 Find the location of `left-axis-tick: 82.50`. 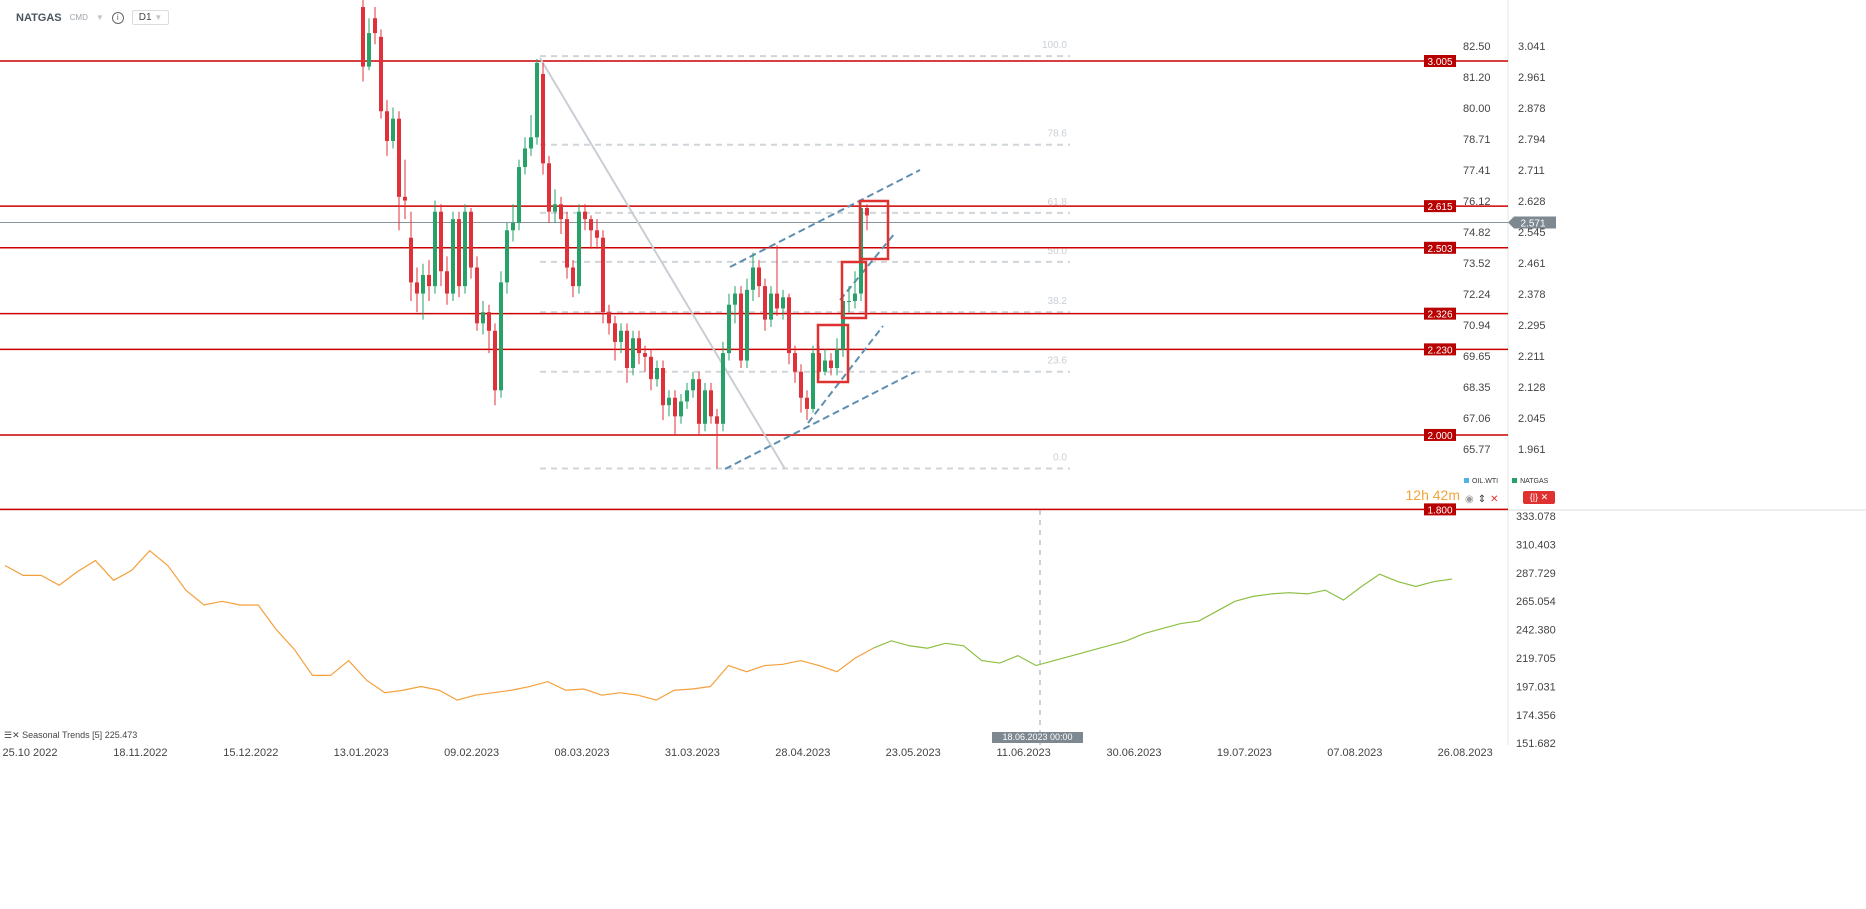

left-axis-tick: 82.50 is located at coordinates (1477, 47).